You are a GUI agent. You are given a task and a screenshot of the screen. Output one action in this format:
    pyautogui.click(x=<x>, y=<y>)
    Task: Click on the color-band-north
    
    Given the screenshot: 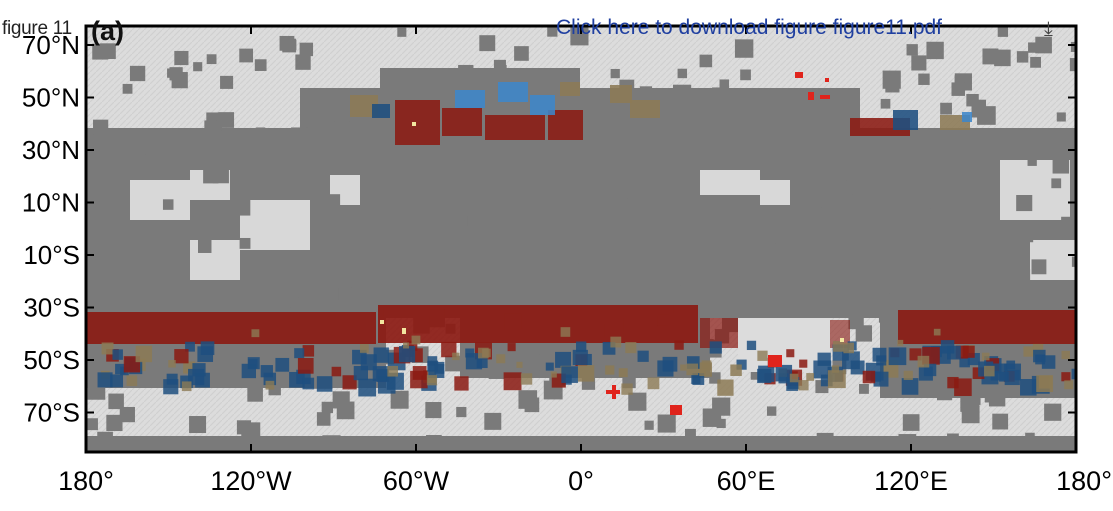 What is the action you would take?
    pyautogui.click(x=661, y=113)
    